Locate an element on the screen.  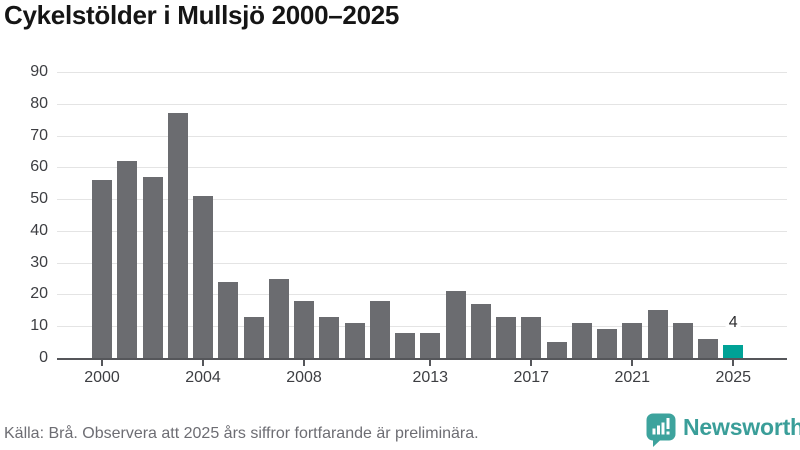
bar-2007 is located at coordinates (278, 318).